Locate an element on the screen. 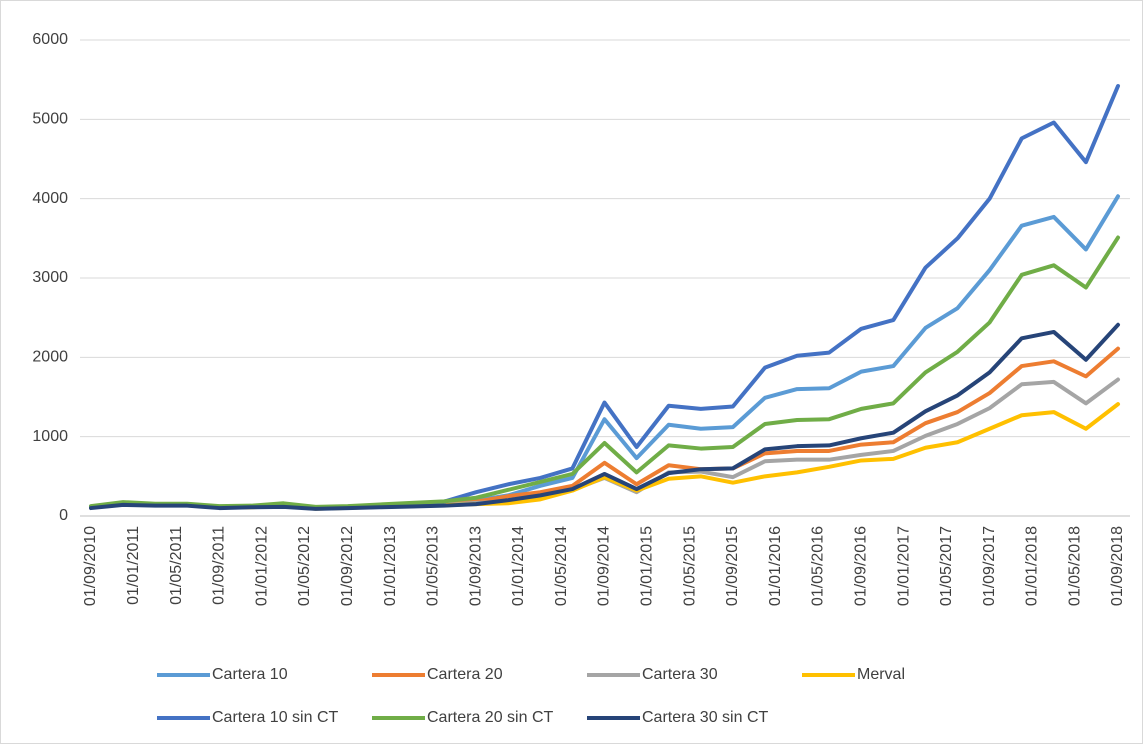  x-tick-label: 01/05/2014 is located at coordinates (561, 566).